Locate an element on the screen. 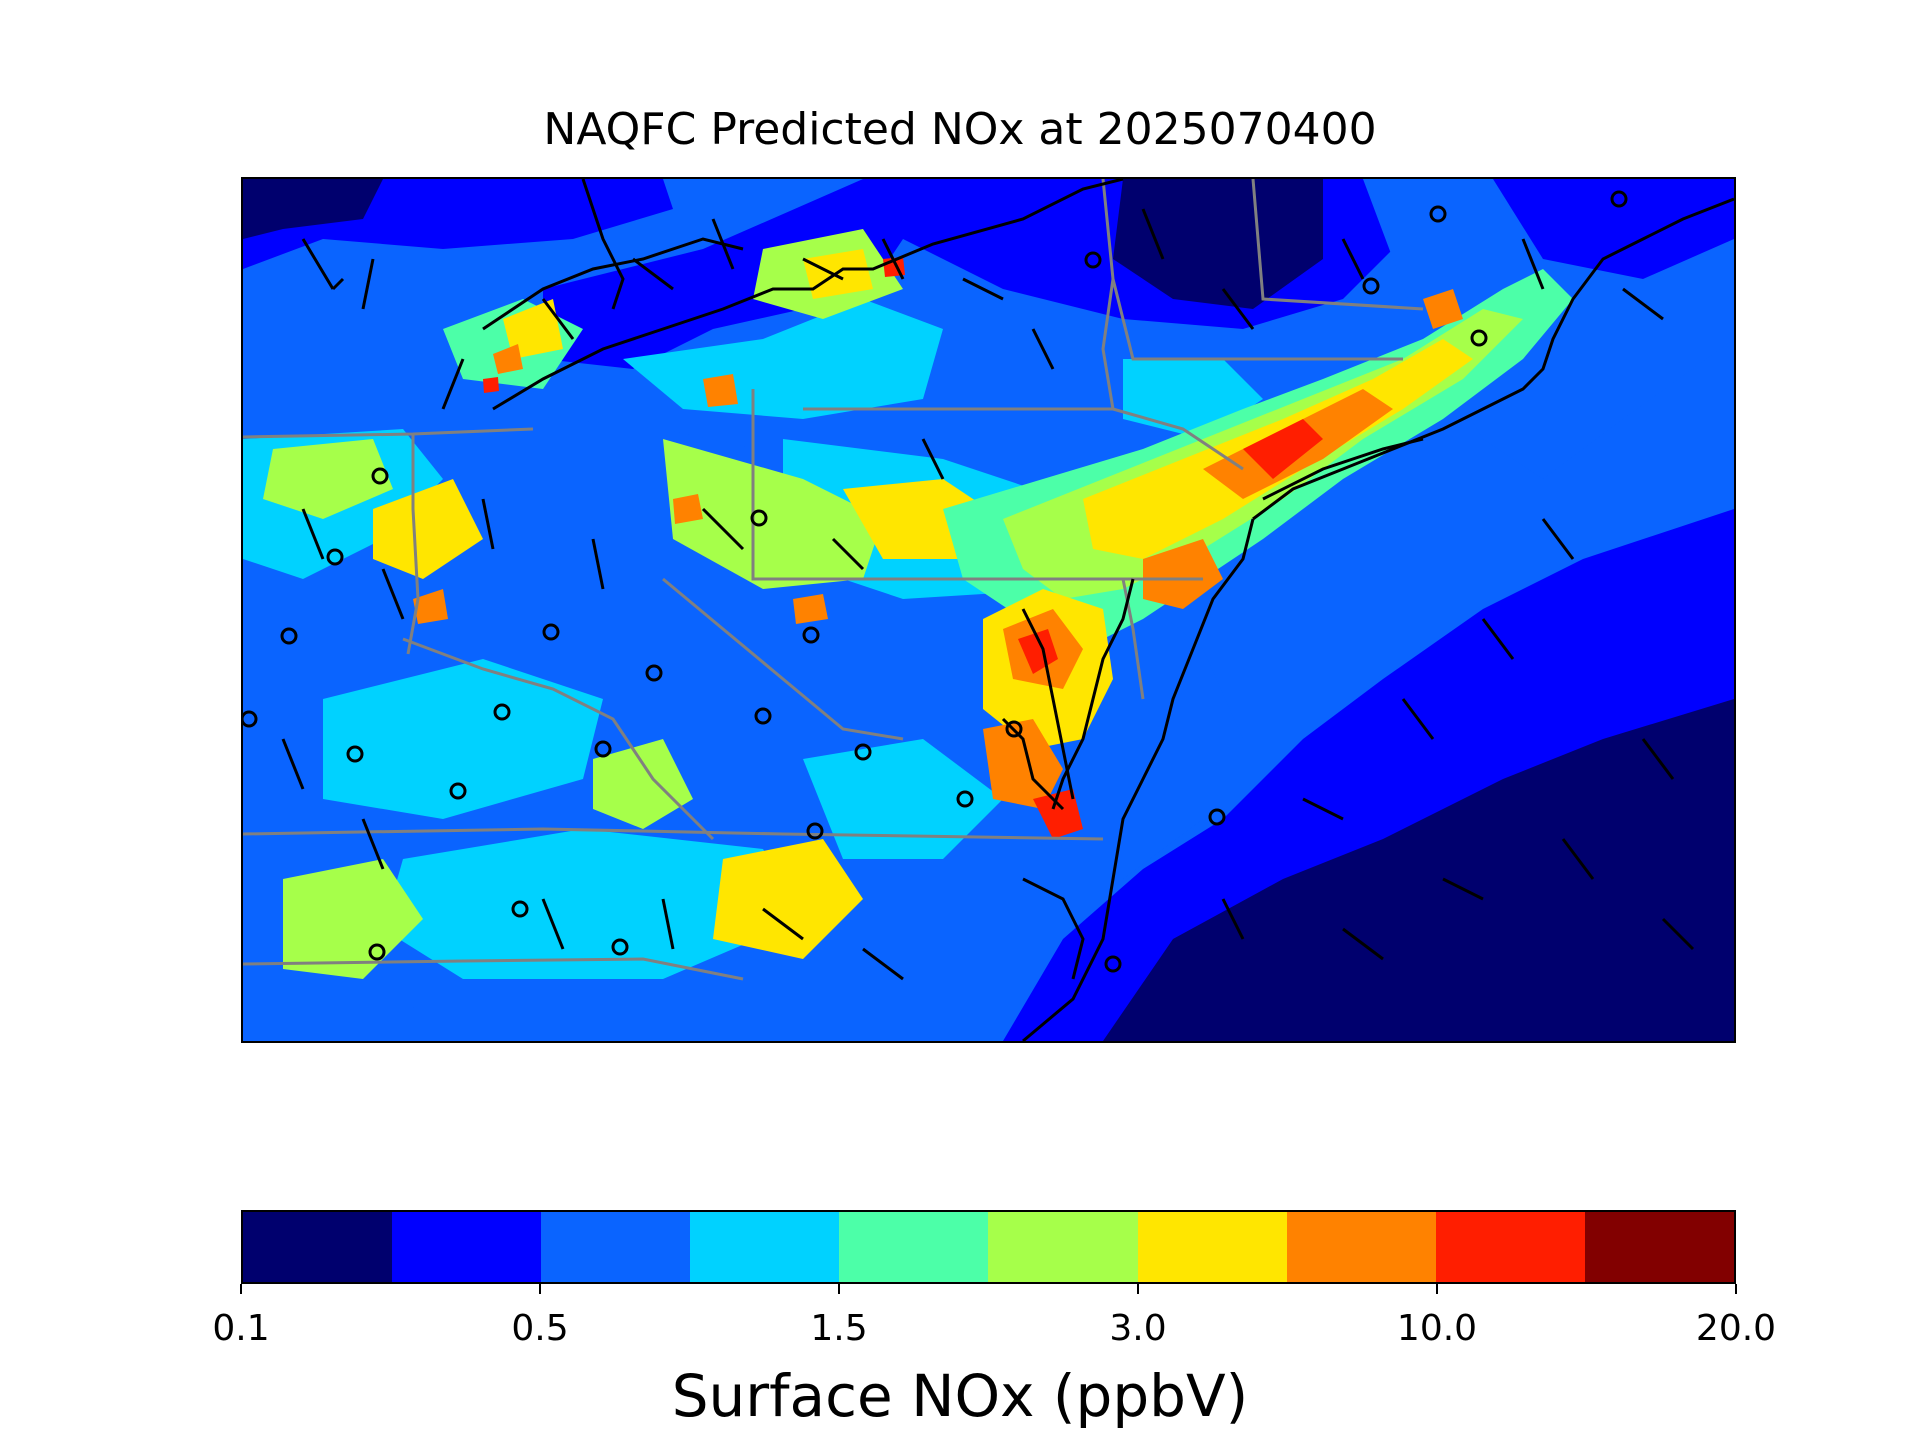 The width and height of the screenshot is (1920, 1440). colorbar-tick-label: 3.0 is located at coordinates (1138, 1328).